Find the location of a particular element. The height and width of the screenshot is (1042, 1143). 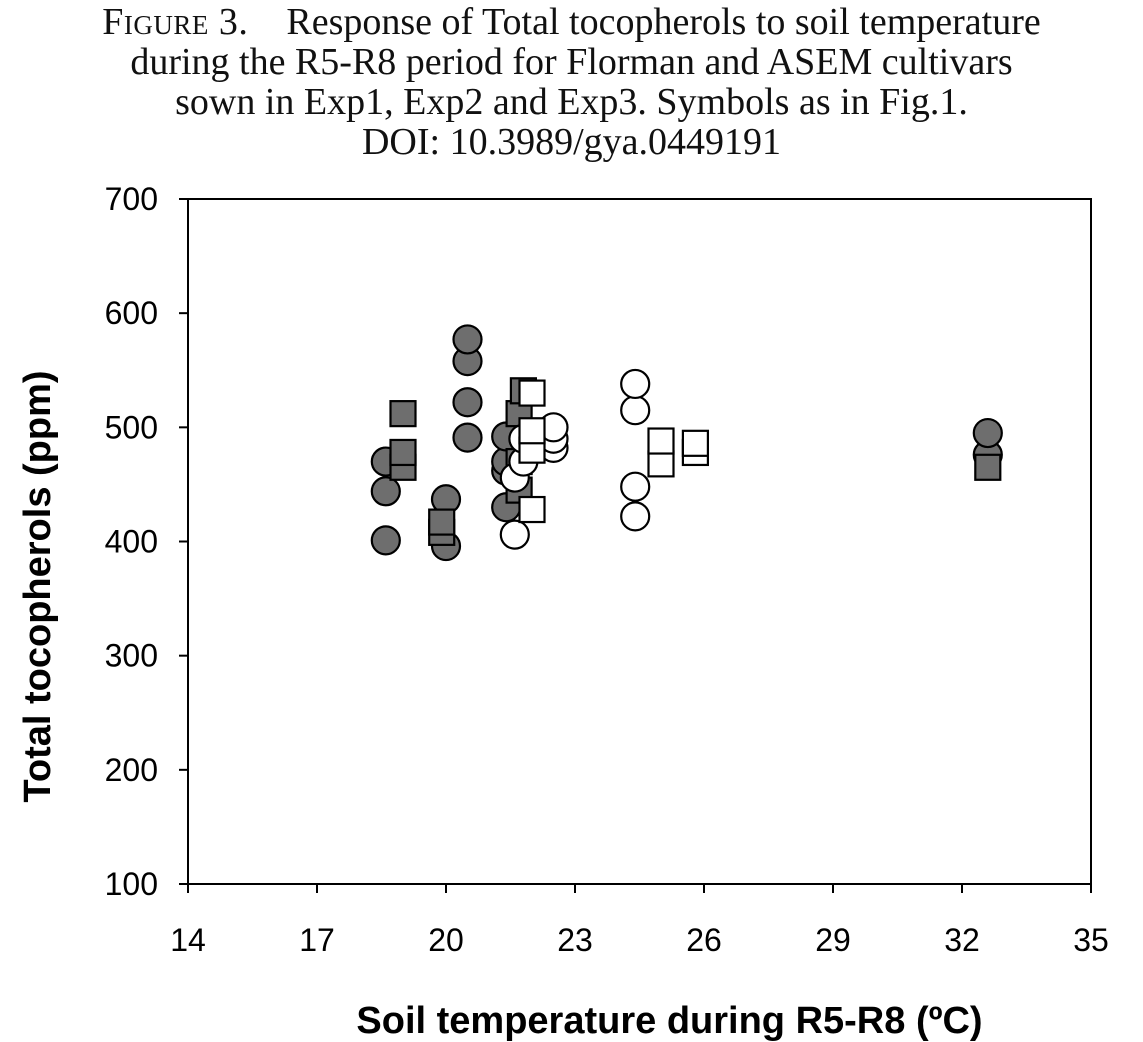

caption-doi: DOI: 10.3989/gya.0449191 is located at coordinates (571, 142).